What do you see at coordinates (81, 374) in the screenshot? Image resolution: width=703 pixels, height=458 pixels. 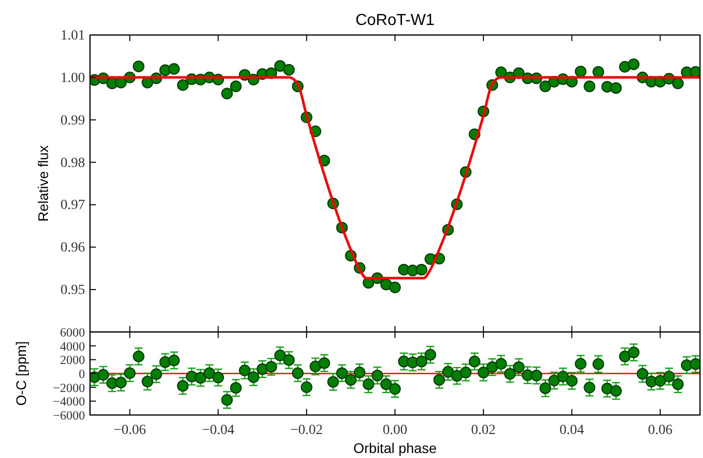 I see `y-tick-label: 0` at bounding box center [81, 374].